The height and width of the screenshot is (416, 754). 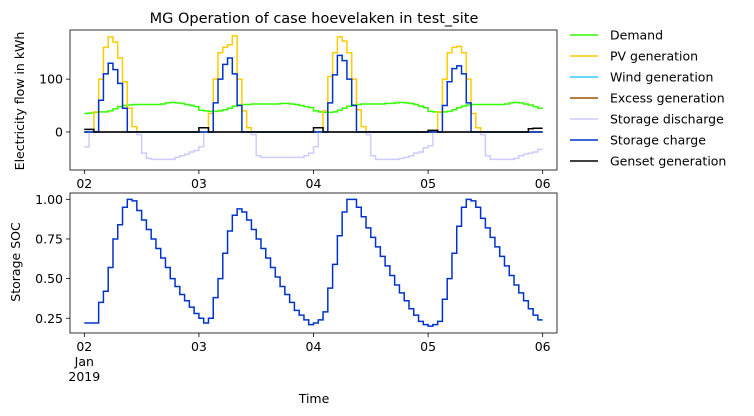 I want to click on series-line-storage-charge, so click(x=313, y=93).